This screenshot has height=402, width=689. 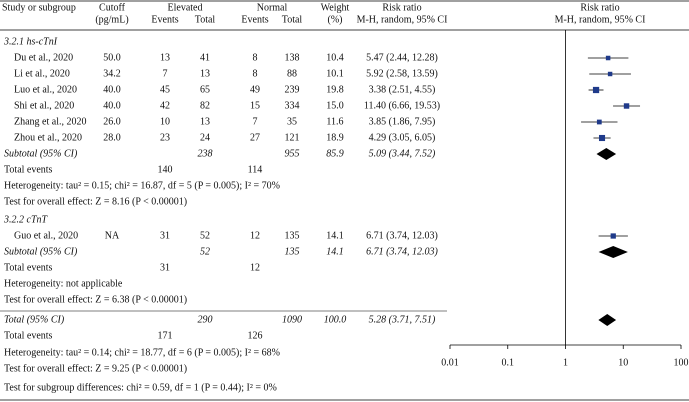 I want to click on plot-header-risk-ratio: Risk ratio, so click(x=599, y=7).